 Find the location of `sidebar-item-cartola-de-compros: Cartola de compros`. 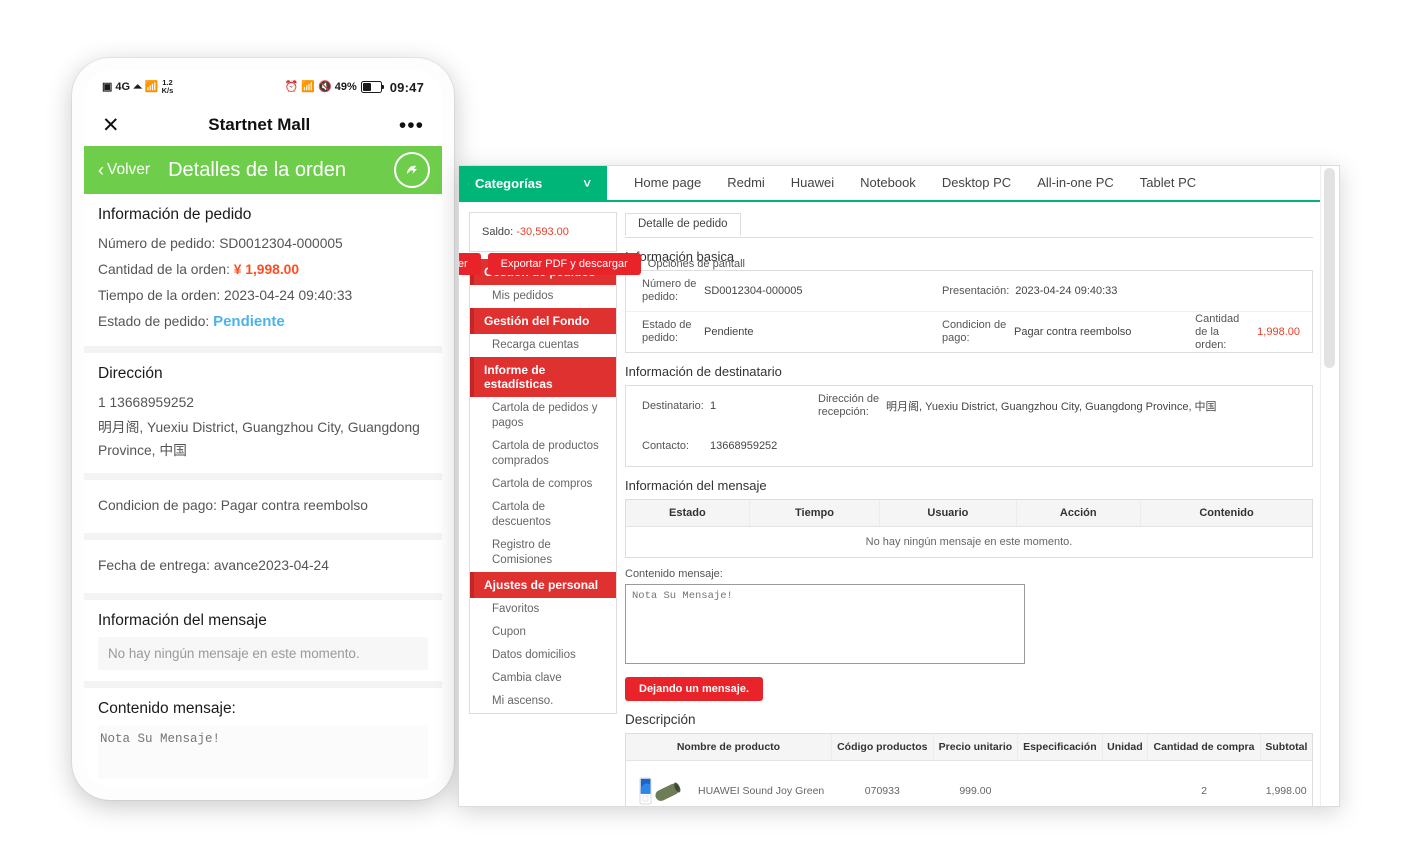

sidebar-item-cartola-de-compros: Cartola de compros is located at coordinates (542, 484).